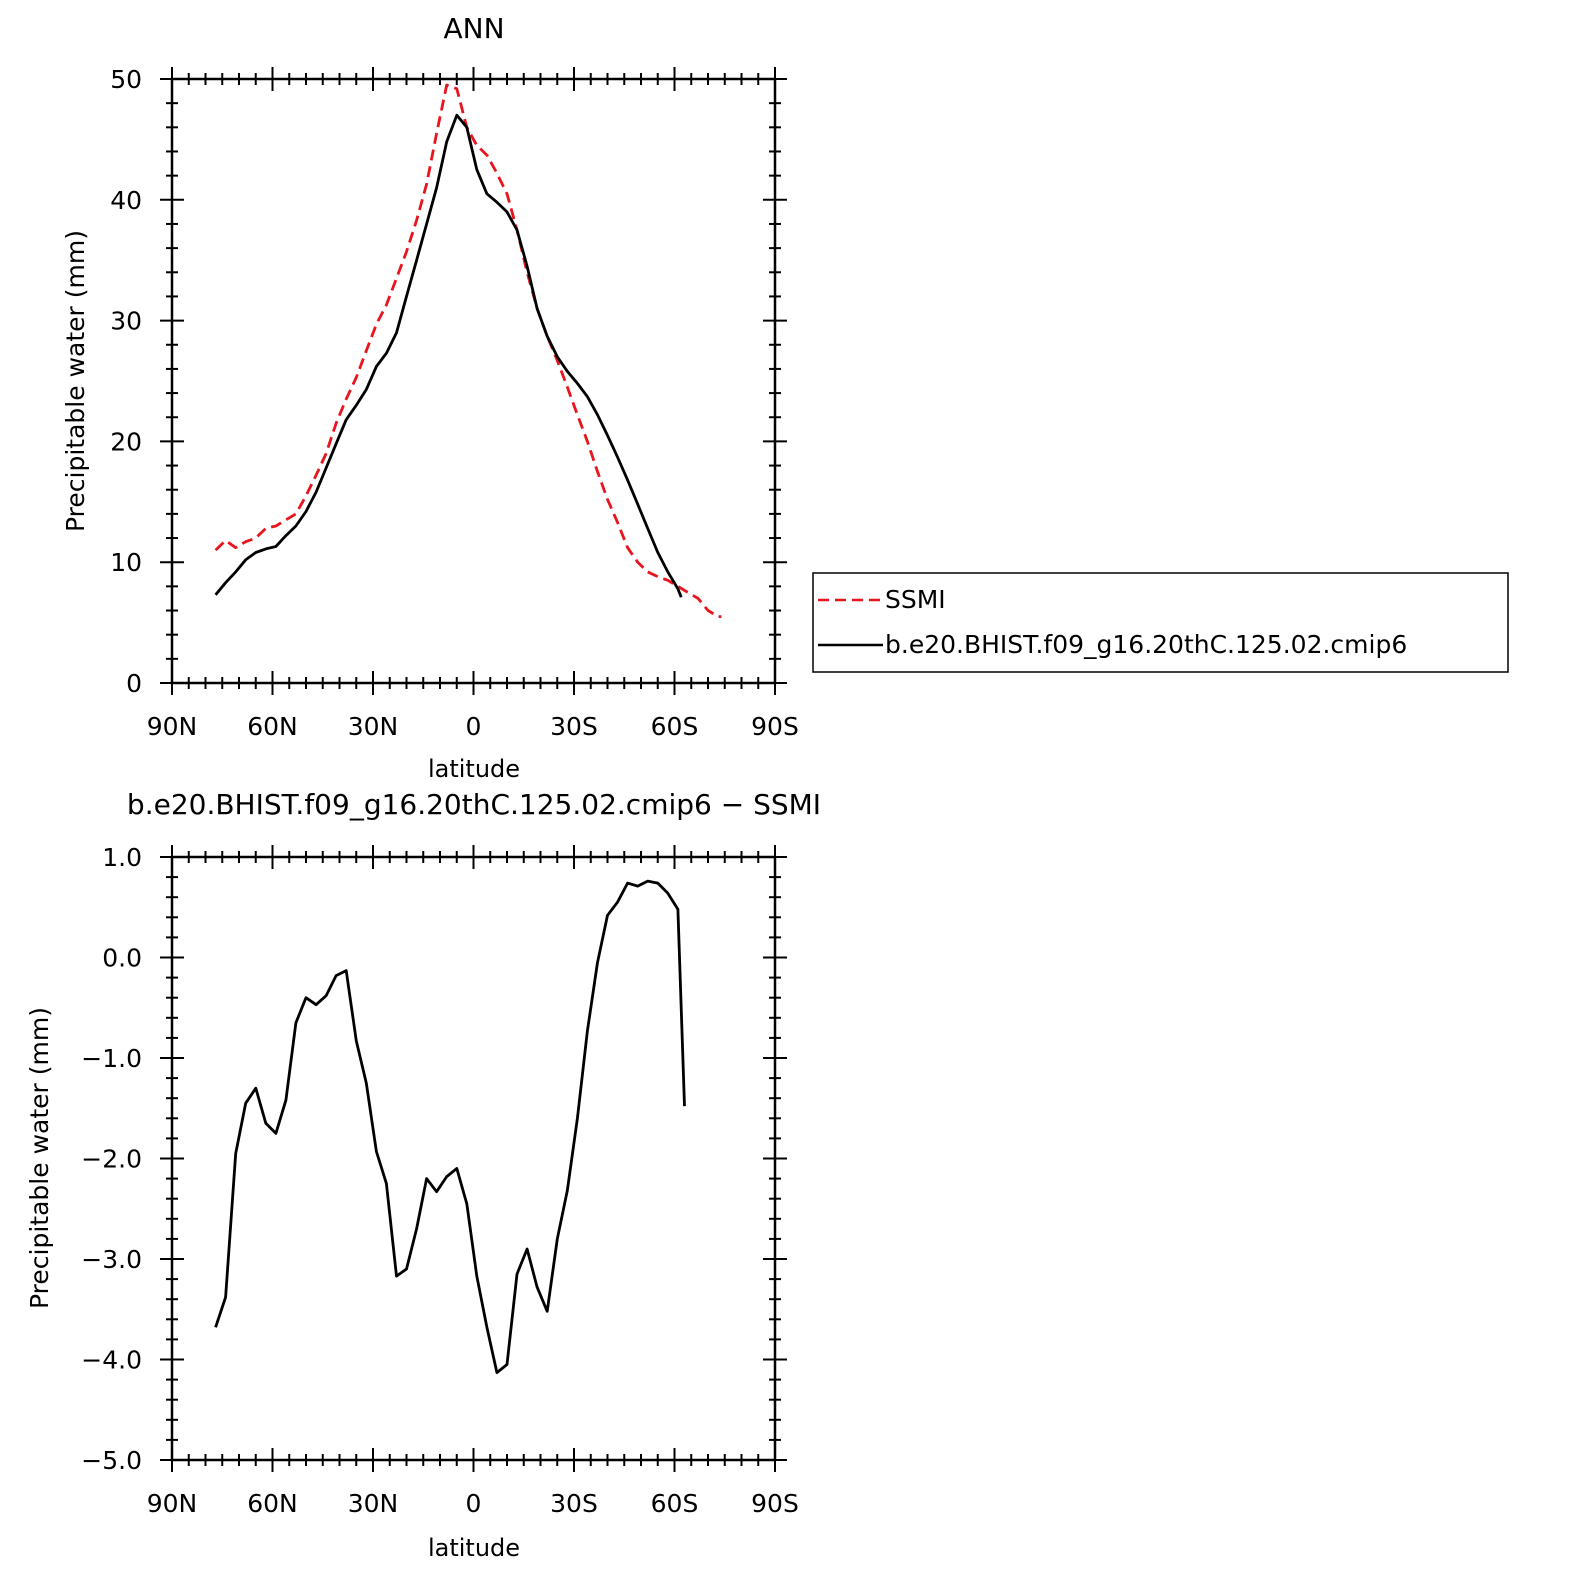 This screenshot has width=1569, height=1569. I want to click on y-tick-label: 30, so click(126, 321).